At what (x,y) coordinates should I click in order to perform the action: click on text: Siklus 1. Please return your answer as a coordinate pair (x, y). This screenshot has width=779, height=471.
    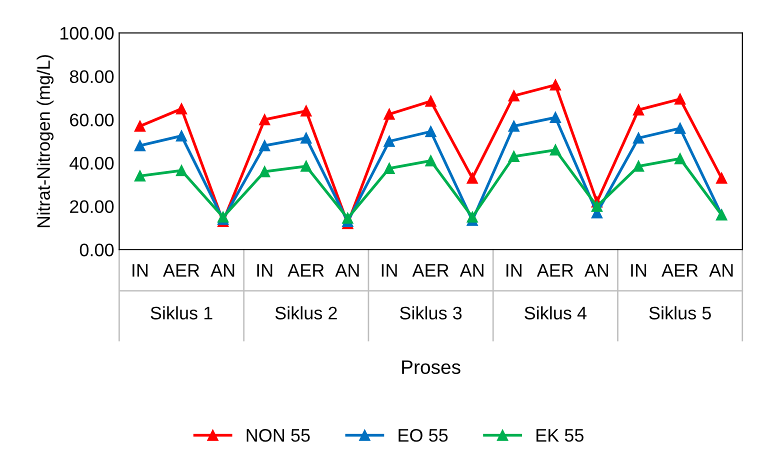
    Looking at the image, I should click on (181, 313).